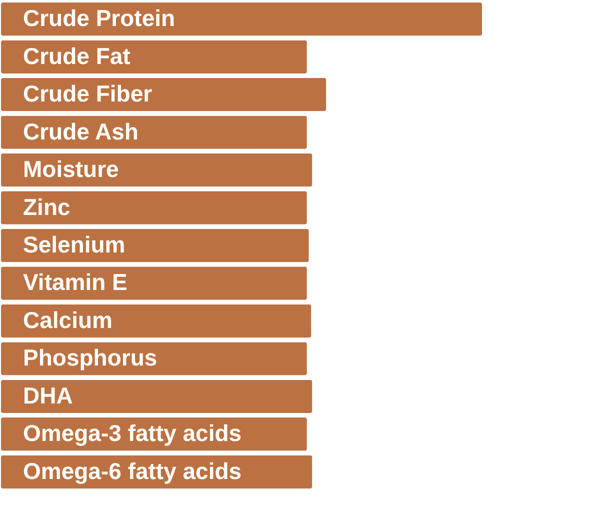  What do you see at coordinates (90, 357) in the screenshot?
I see `y-tick-label: Phosphorus` at bounding box center [90, 357].